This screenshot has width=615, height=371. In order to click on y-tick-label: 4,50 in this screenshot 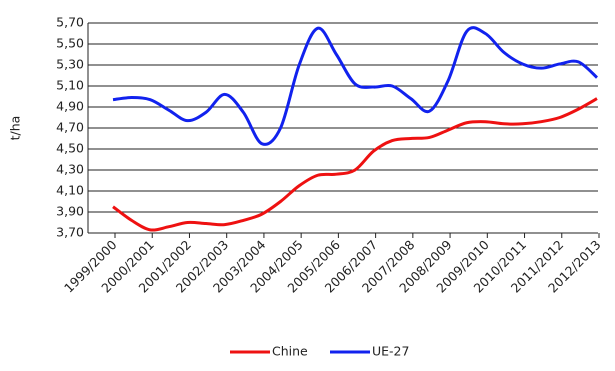, I will do `click(70, 148)`.